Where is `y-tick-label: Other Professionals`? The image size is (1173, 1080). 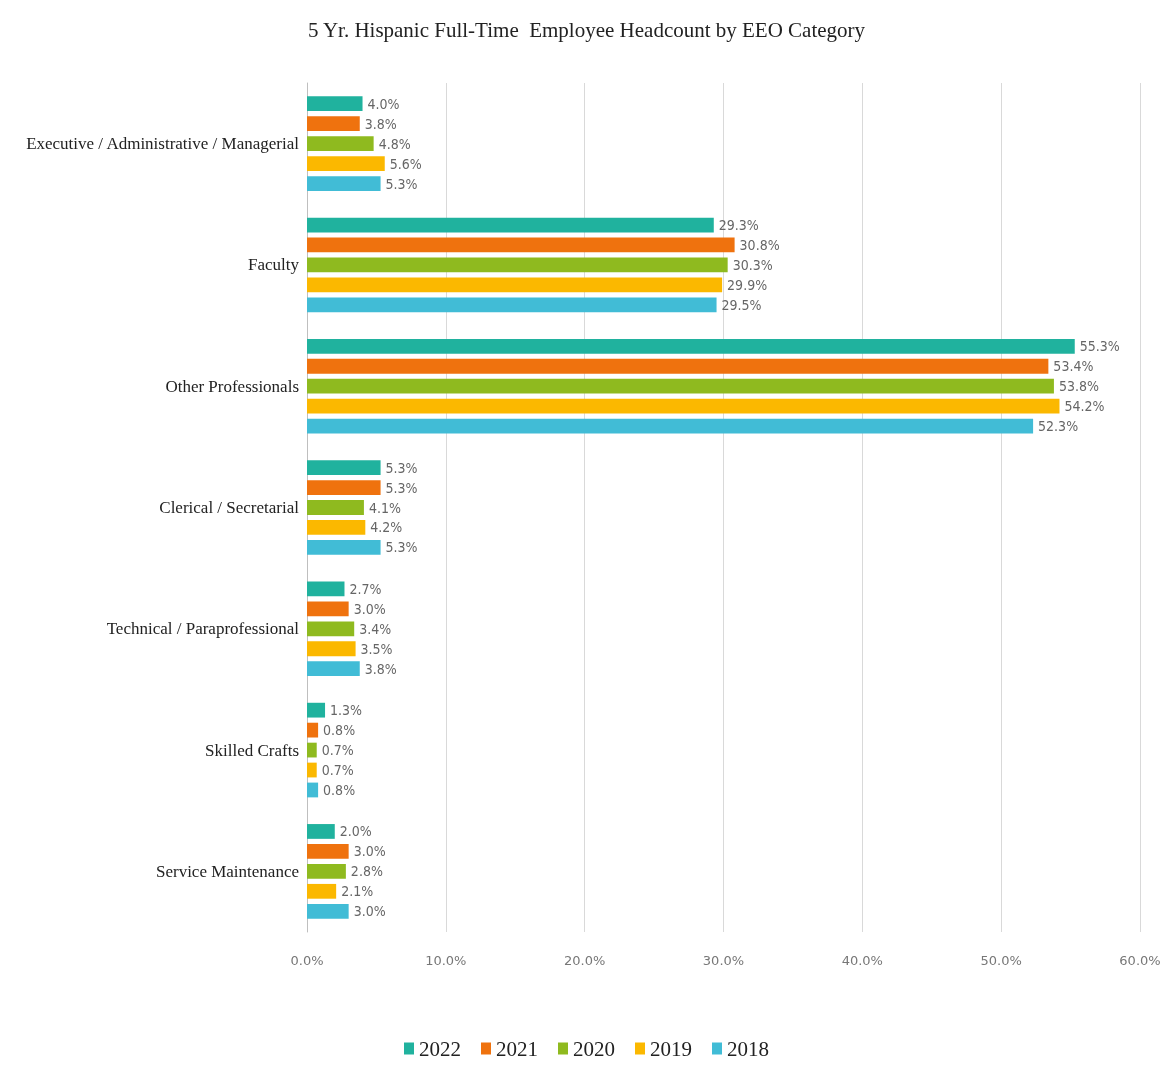 y-tick-label: Other Professionals is located at coordinates (232, 386).